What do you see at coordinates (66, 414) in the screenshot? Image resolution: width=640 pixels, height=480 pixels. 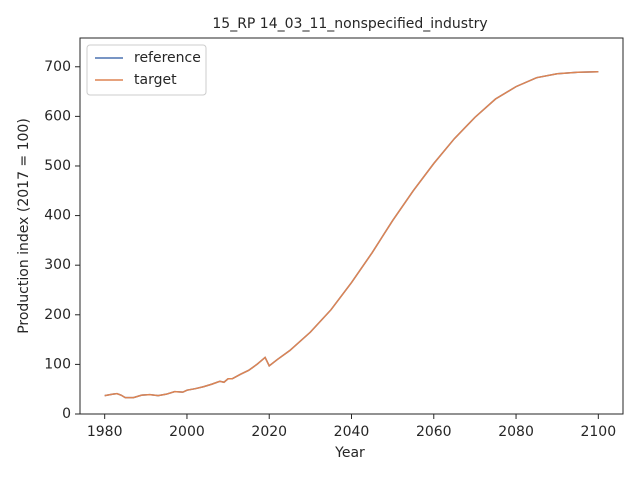 I see `y-tick-label: 0` at bounding box center [66, 414].